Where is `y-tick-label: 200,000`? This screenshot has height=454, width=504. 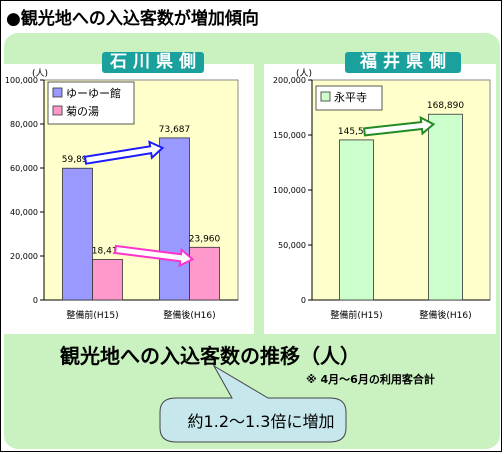 y-tick-label: 200,000 is located at coordinates (289, 80).